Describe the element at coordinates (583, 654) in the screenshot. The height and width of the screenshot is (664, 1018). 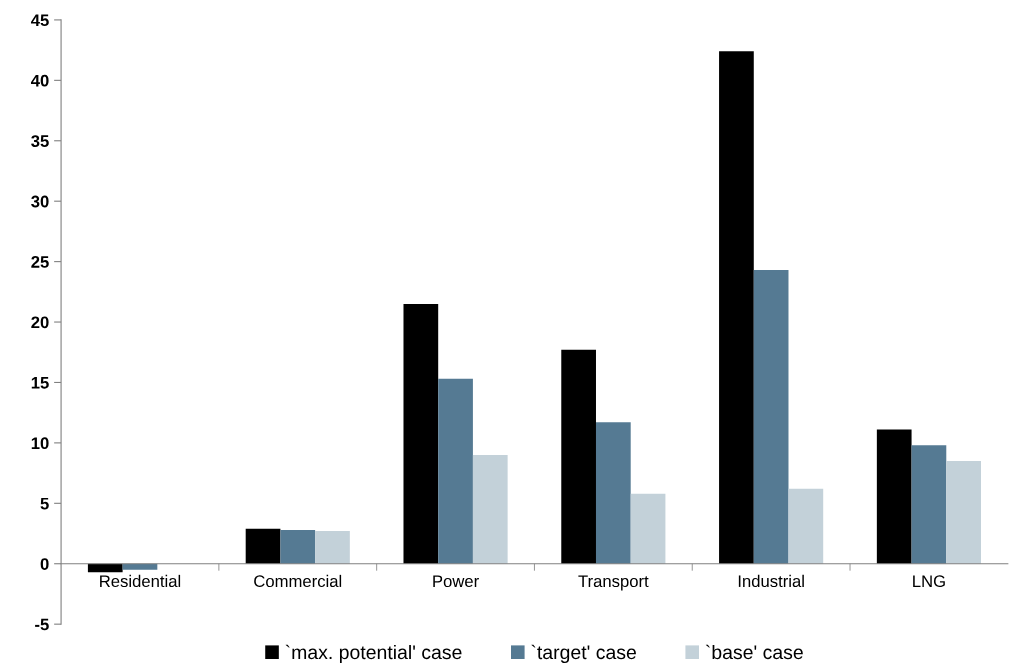
I see `legend-label: `target' case` at that location.